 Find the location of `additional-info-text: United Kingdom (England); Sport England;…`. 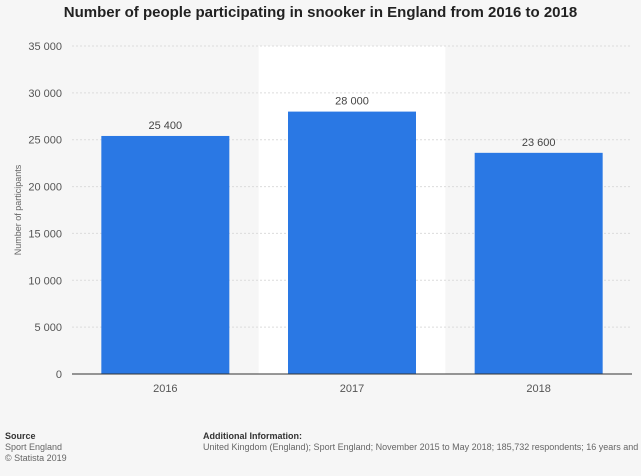

additional-info-text: United Kingdom (England); Sport England;… is located at coordinates (422, 447).